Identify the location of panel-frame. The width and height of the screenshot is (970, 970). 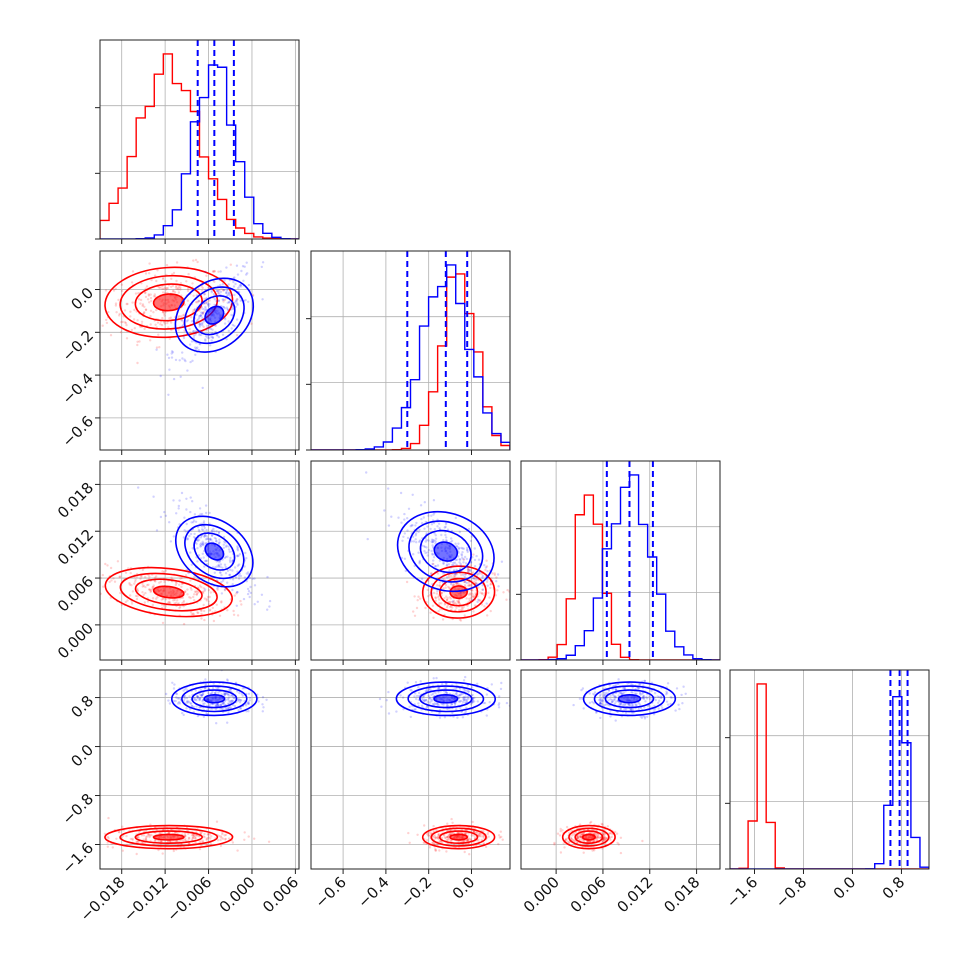
(620, 769).